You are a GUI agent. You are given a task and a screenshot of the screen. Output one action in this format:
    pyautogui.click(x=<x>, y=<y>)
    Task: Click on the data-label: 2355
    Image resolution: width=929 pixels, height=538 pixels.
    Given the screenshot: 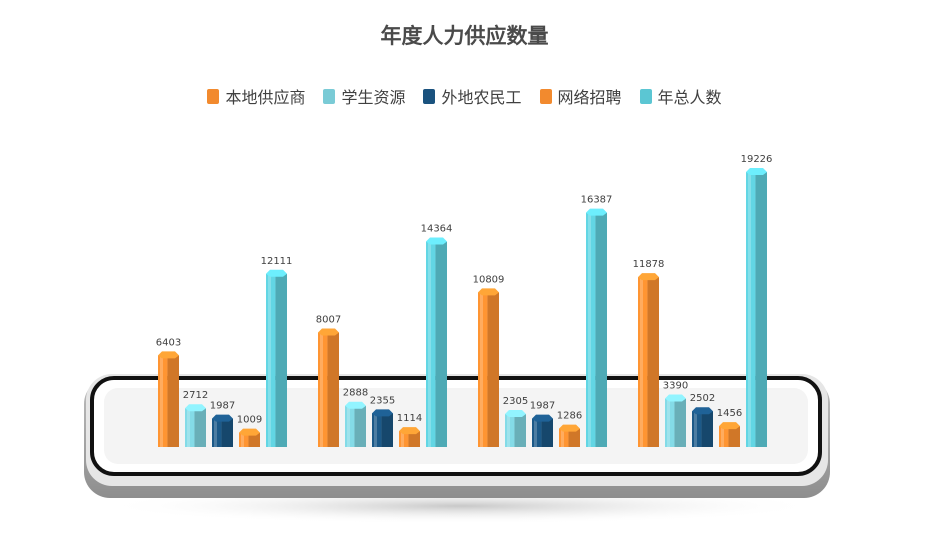 What is the action you would take?
    pyautogui.click(x=382, y=400)
    